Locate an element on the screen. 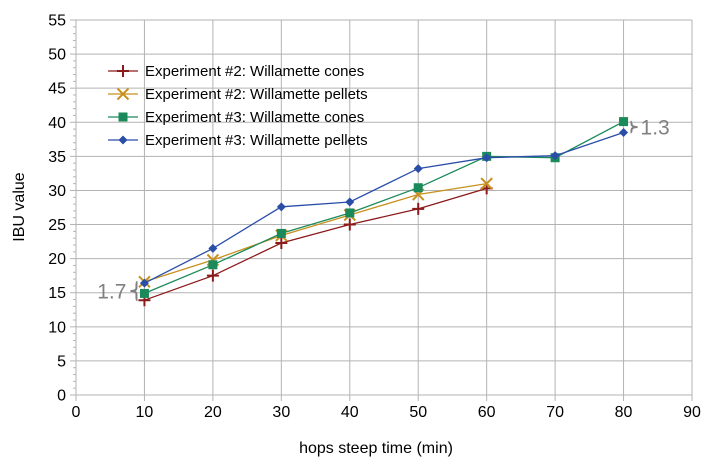 The image size is (712, 466). annotation-label: 1.3 is located at coordinates (655, 128).